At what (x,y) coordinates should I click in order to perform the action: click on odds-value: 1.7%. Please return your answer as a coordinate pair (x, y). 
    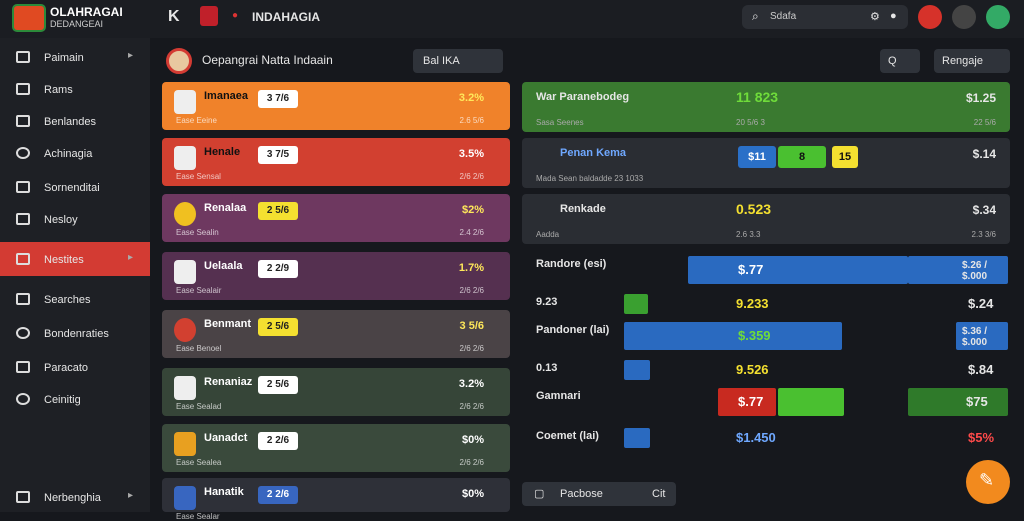
    Looking at the image, I should click on (471, 268).